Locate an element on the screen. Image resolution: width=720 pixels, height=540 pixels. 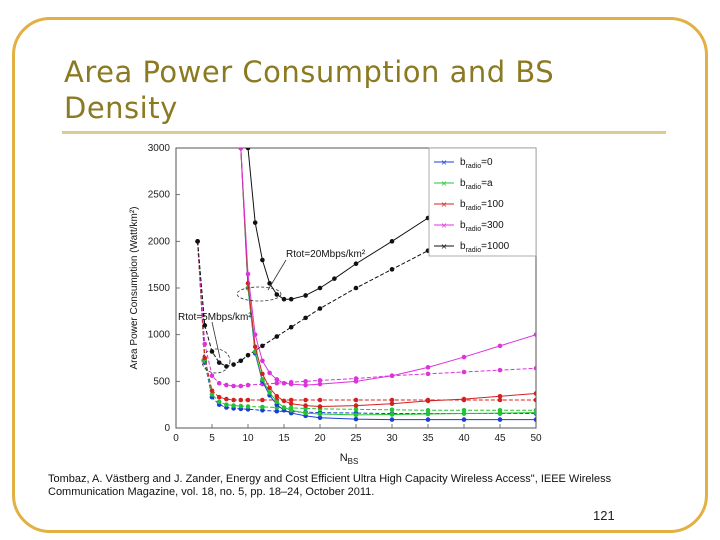
legend-label: bradio=0 is located at coordinates (476, 163).